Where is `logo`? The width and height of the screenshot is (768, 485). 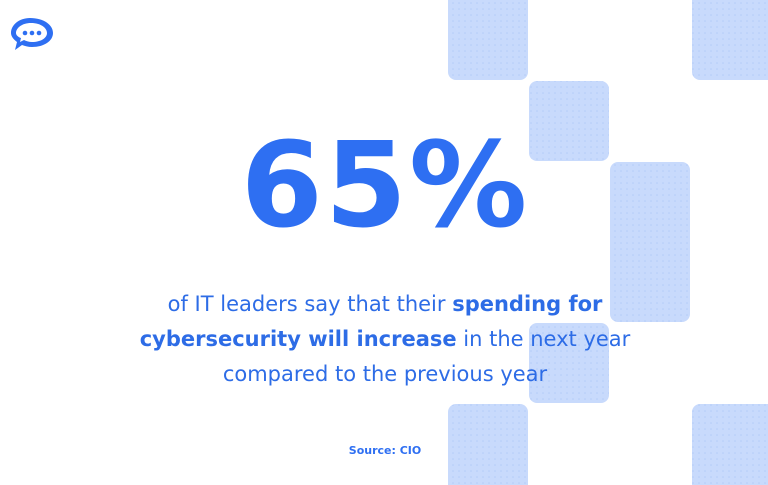 logo is located at coordinates (32, 34).